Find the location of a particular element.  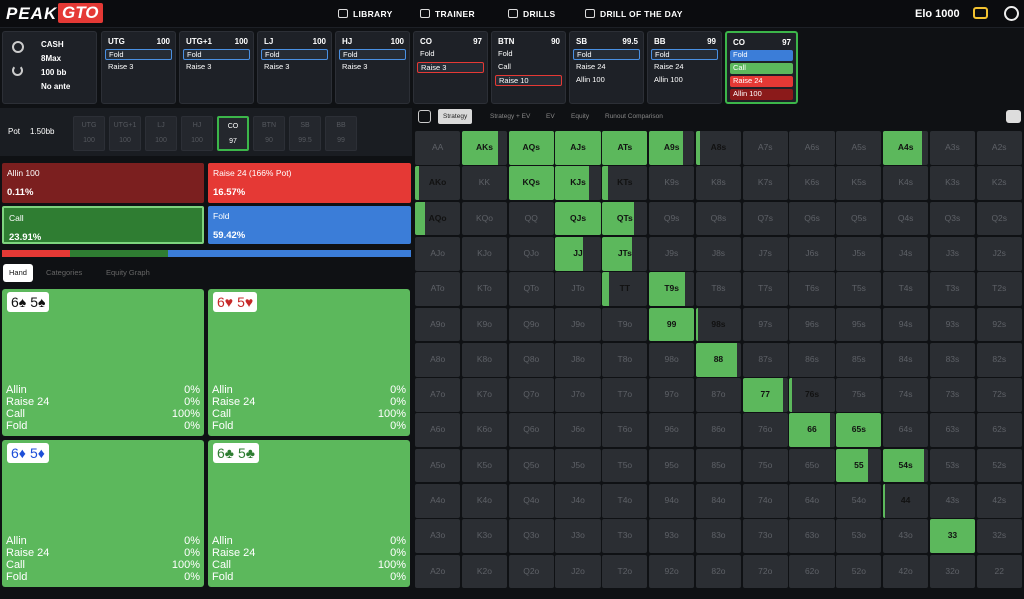

hand-cell: Q5s is located at coordinates (859, 218).